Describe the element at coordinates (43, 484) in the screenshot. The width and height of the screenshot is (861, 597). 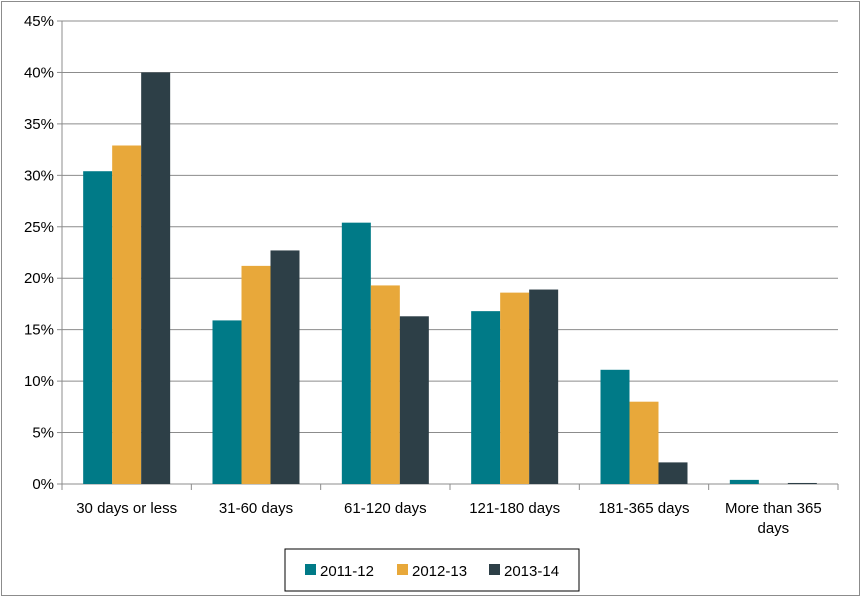
I see `y-tick-label: 0%` at that location.